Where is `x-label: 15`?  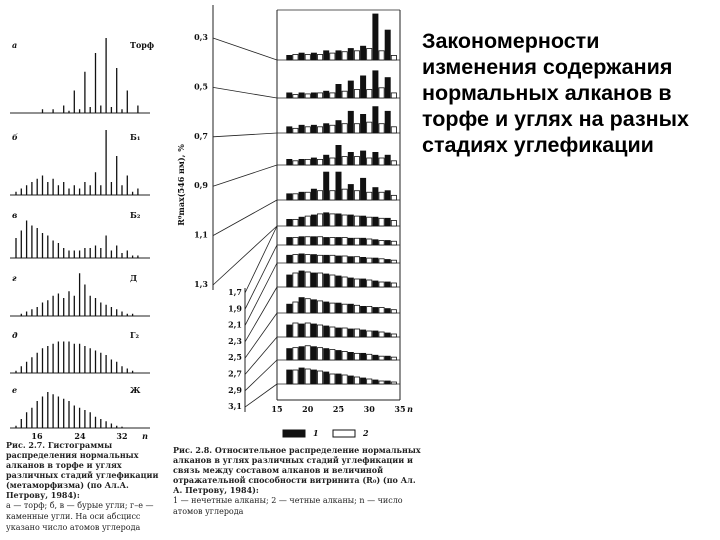
x-label: 15 is located at coordinates (276, 409).